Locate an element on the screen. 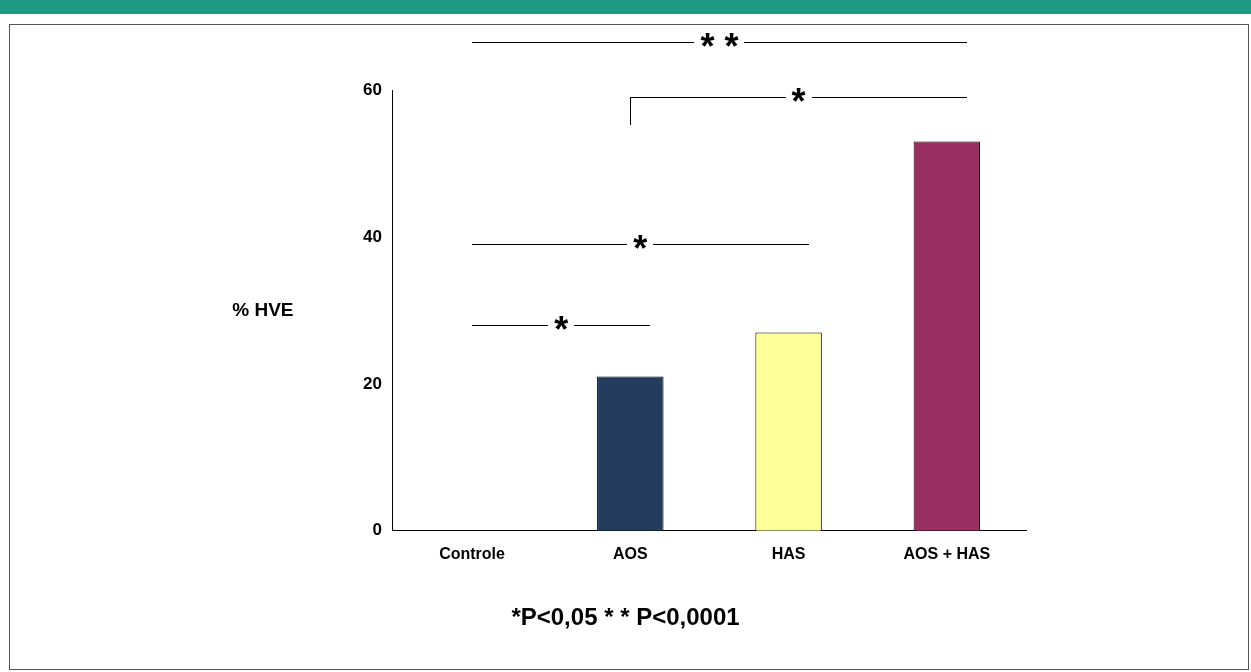 The height and width of the screenshot is (672, 1251). y-tick-label: 60 is located at coordinates (372, 89).